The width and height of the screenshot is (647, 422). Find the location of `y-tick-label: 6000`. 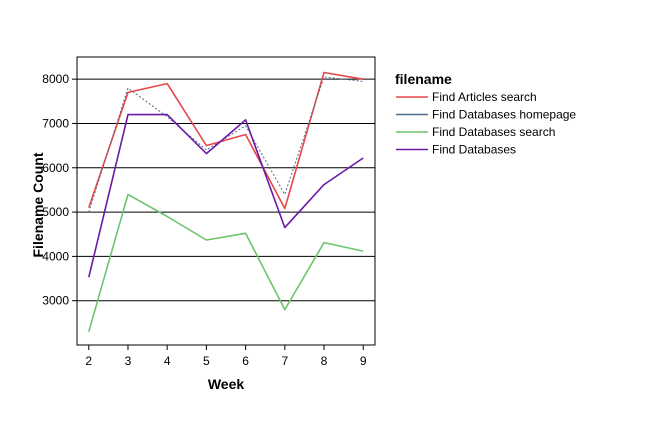

y-tick-label: 6000 is located at coordinates (55, 168).